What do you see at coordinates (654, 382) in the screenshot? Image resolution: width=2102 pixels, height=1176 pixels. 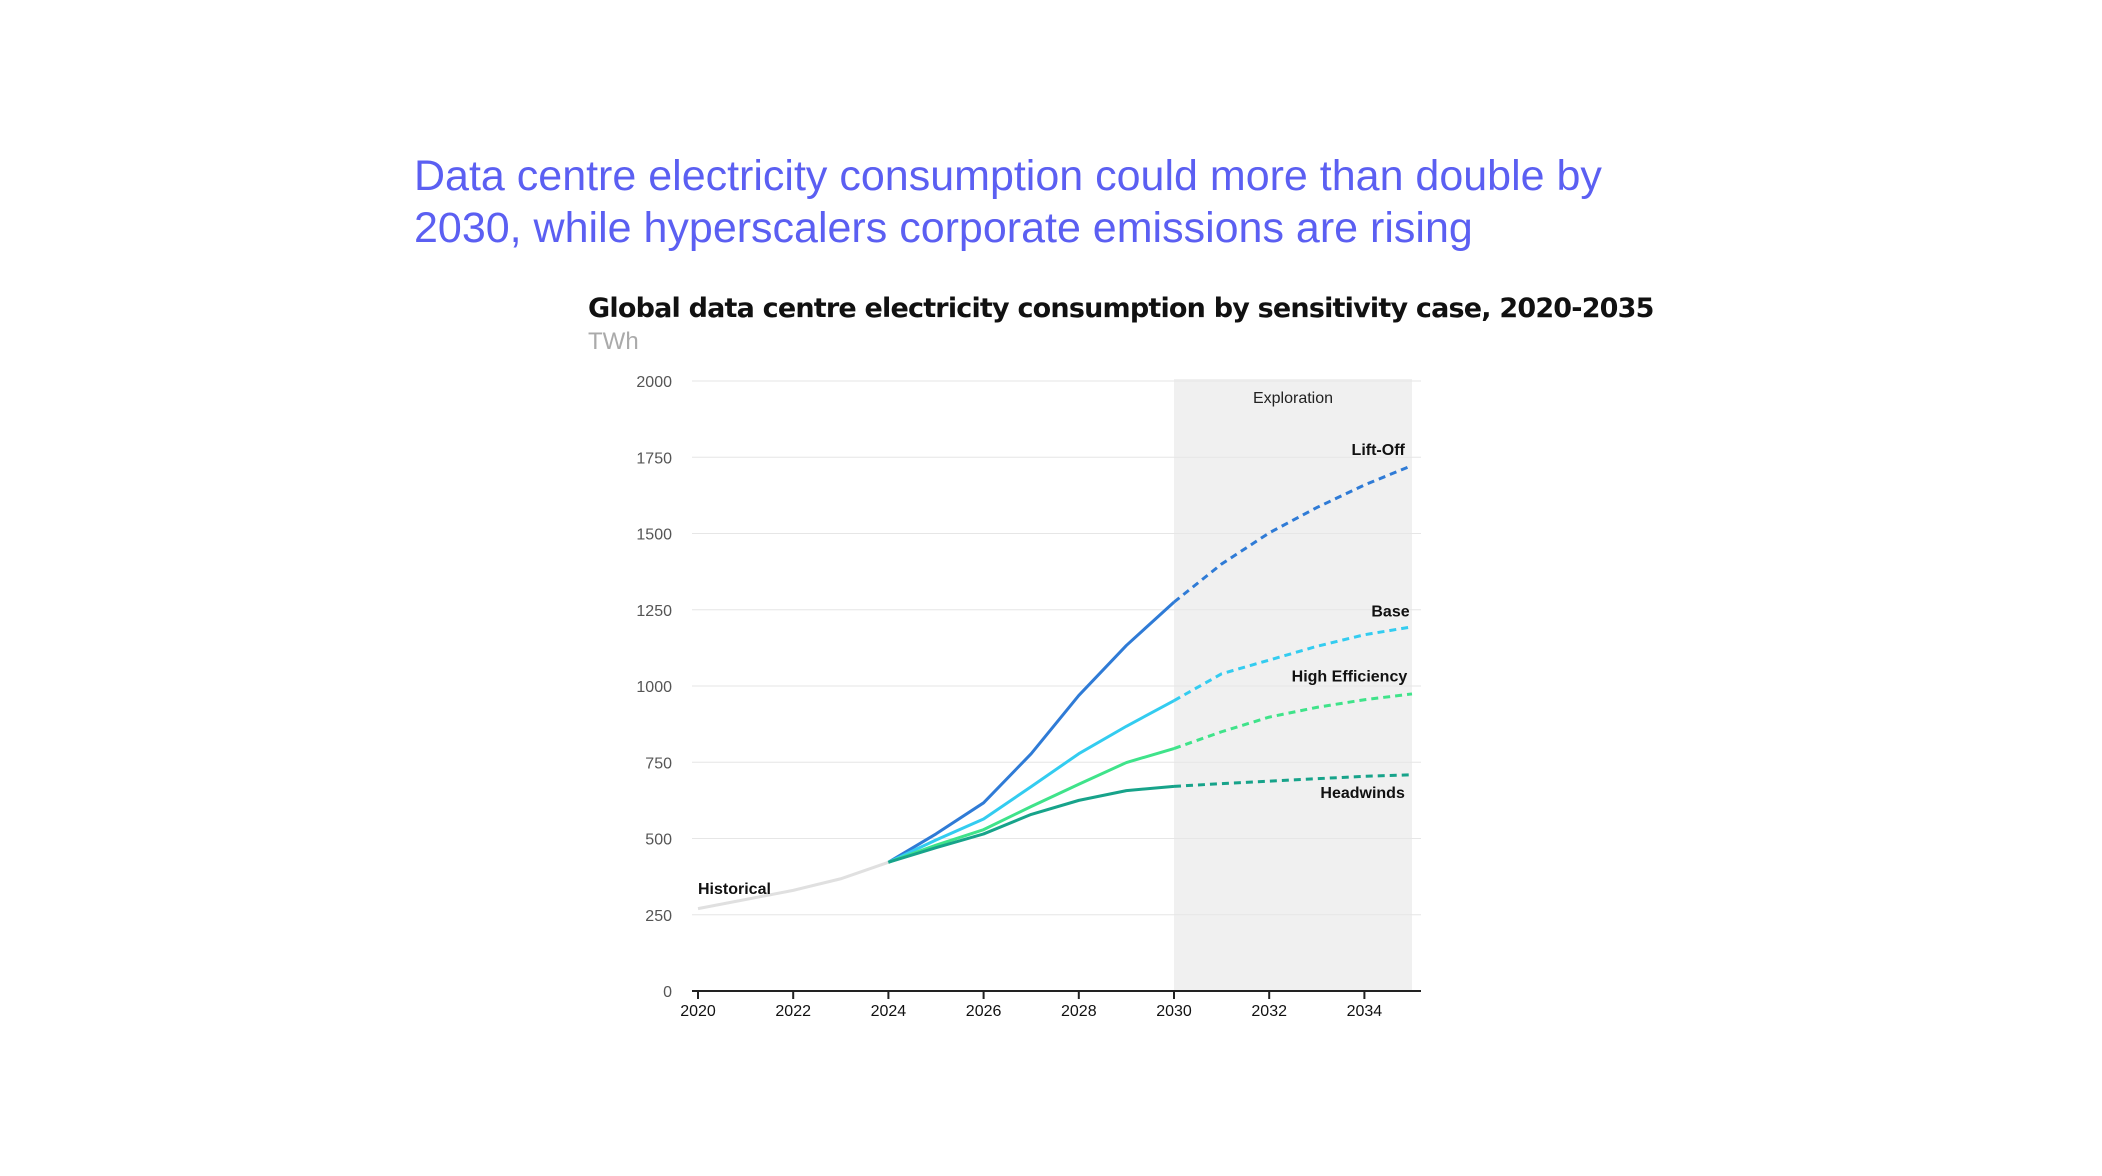 I see `y-tick-label: 2000` at bounding box center [654, 382].